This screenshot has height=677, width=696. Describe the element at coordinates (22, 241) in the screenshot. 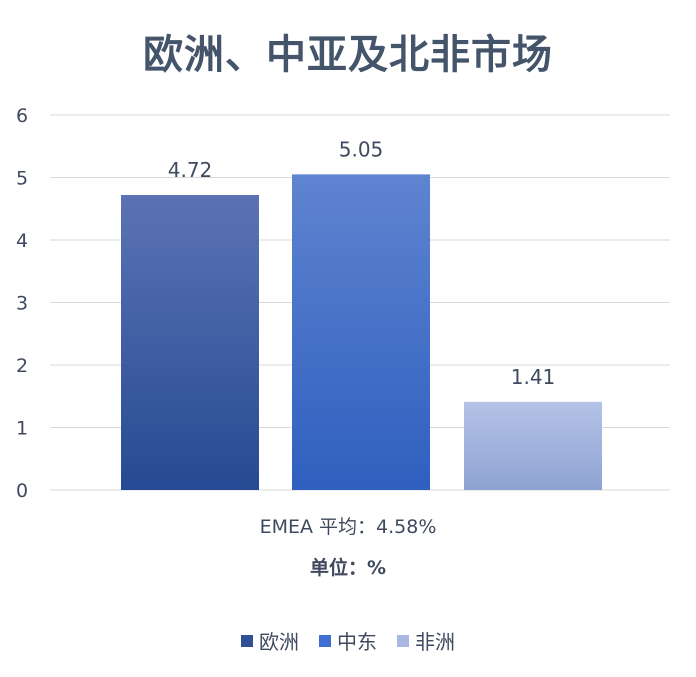

I see `y-tick-label-4: 4` at that location.